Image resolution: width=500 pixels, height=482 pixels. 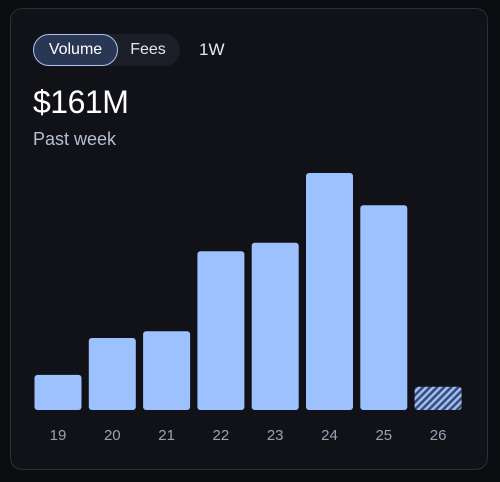 What do you see at coordinates (212, 49) in the screenshot?
I see `range-selector: 1W` at bounding box center [212, 49].